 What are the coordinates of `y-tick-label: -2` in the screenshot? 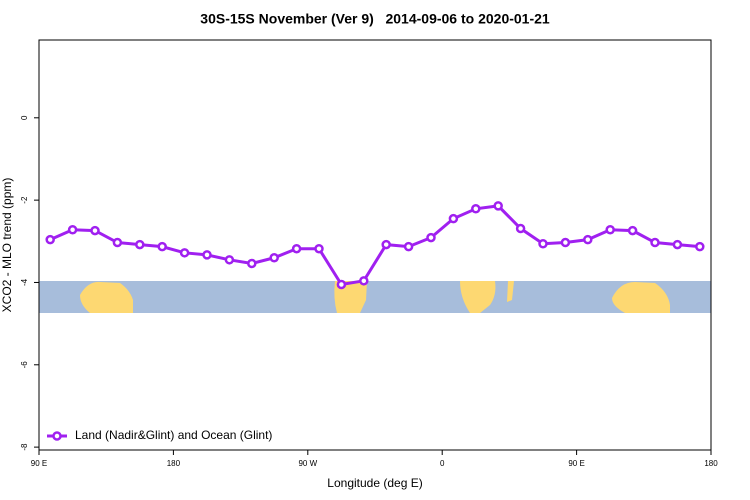 It's located at (24, 200).